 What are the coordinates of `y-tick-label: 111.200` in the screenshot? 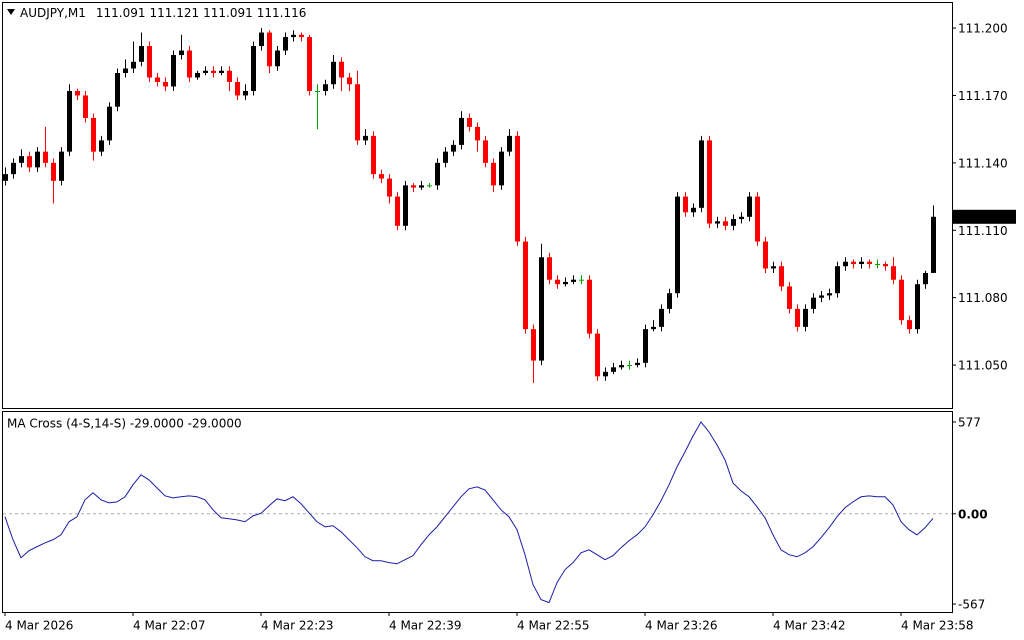 It's located at (983, 29).